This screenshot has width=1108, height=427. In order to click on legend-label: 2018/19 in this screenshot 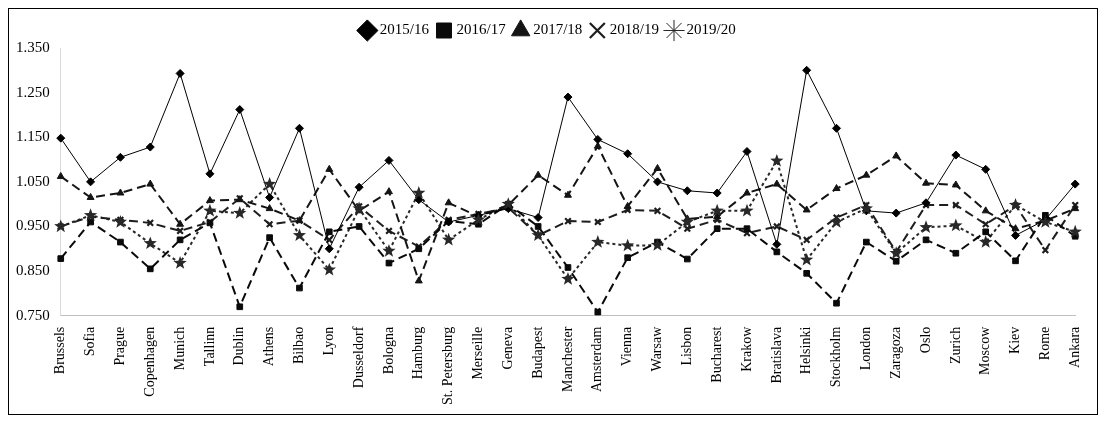, I will do `click(634, 29)`.